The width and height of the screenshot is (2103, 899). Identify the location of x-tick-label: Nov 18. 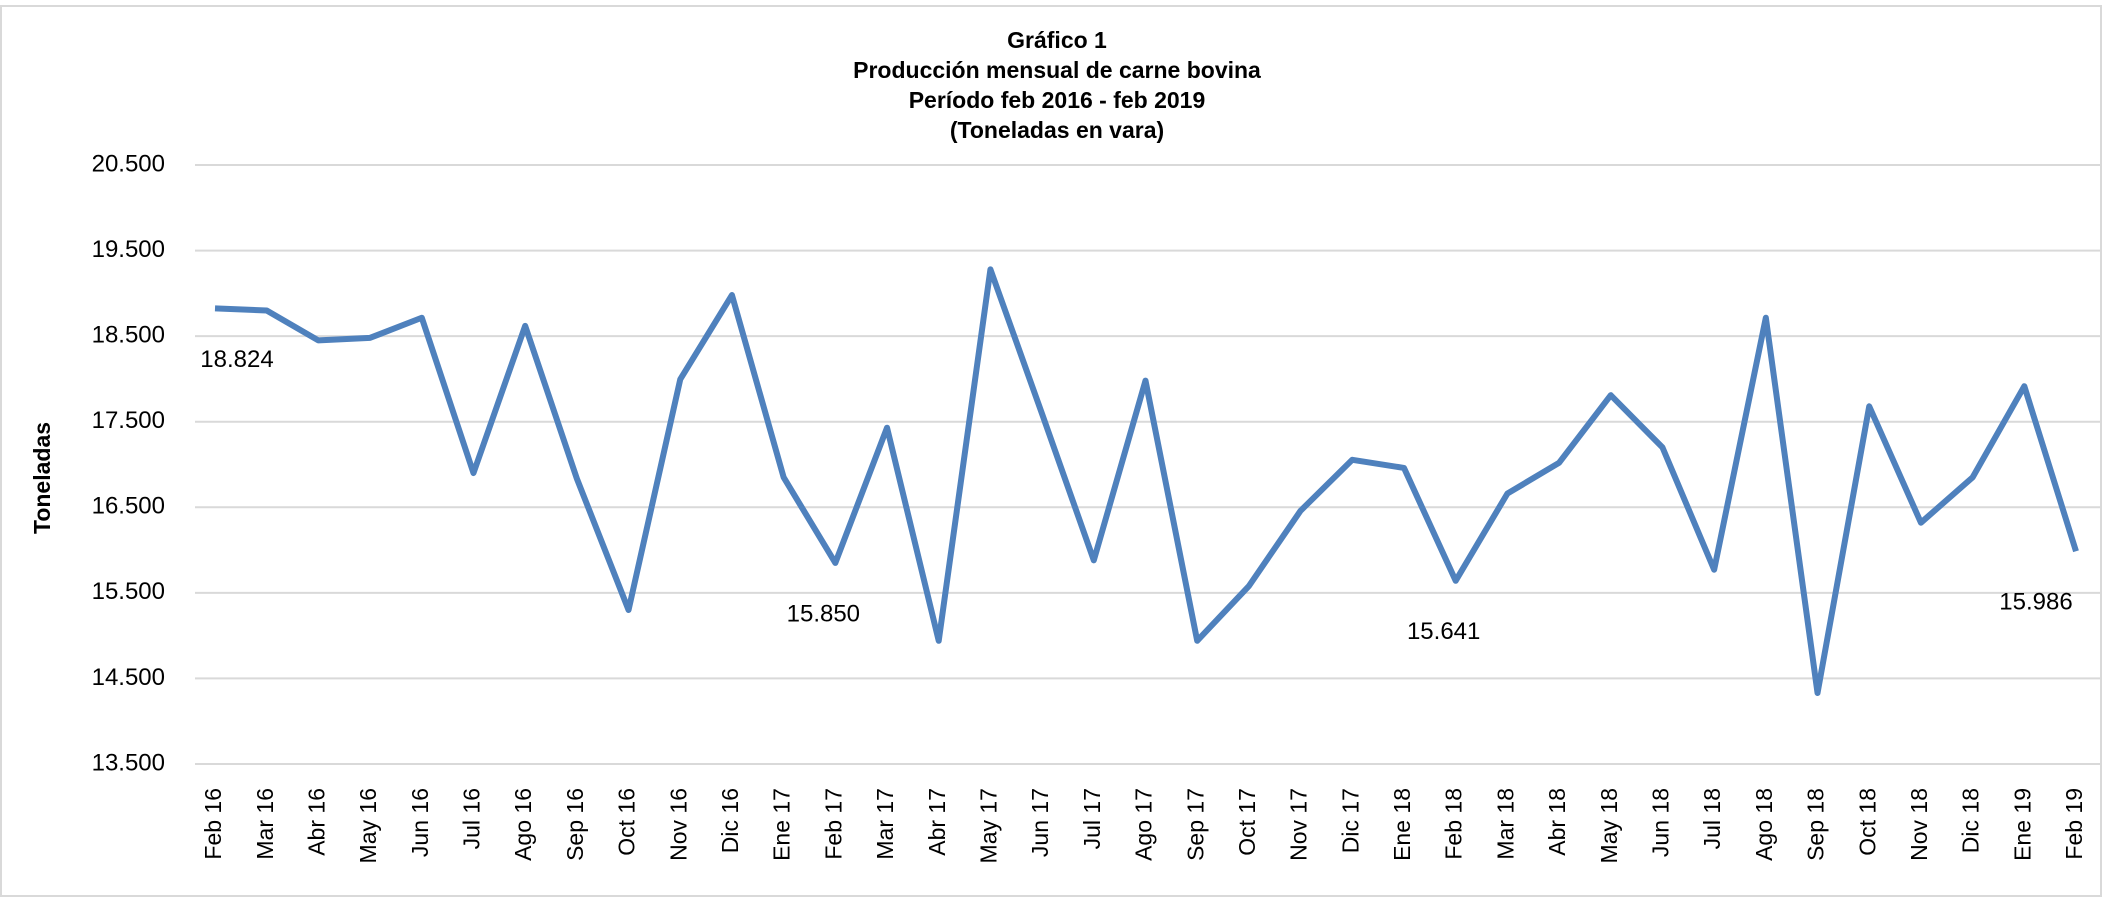
(1919, 824).